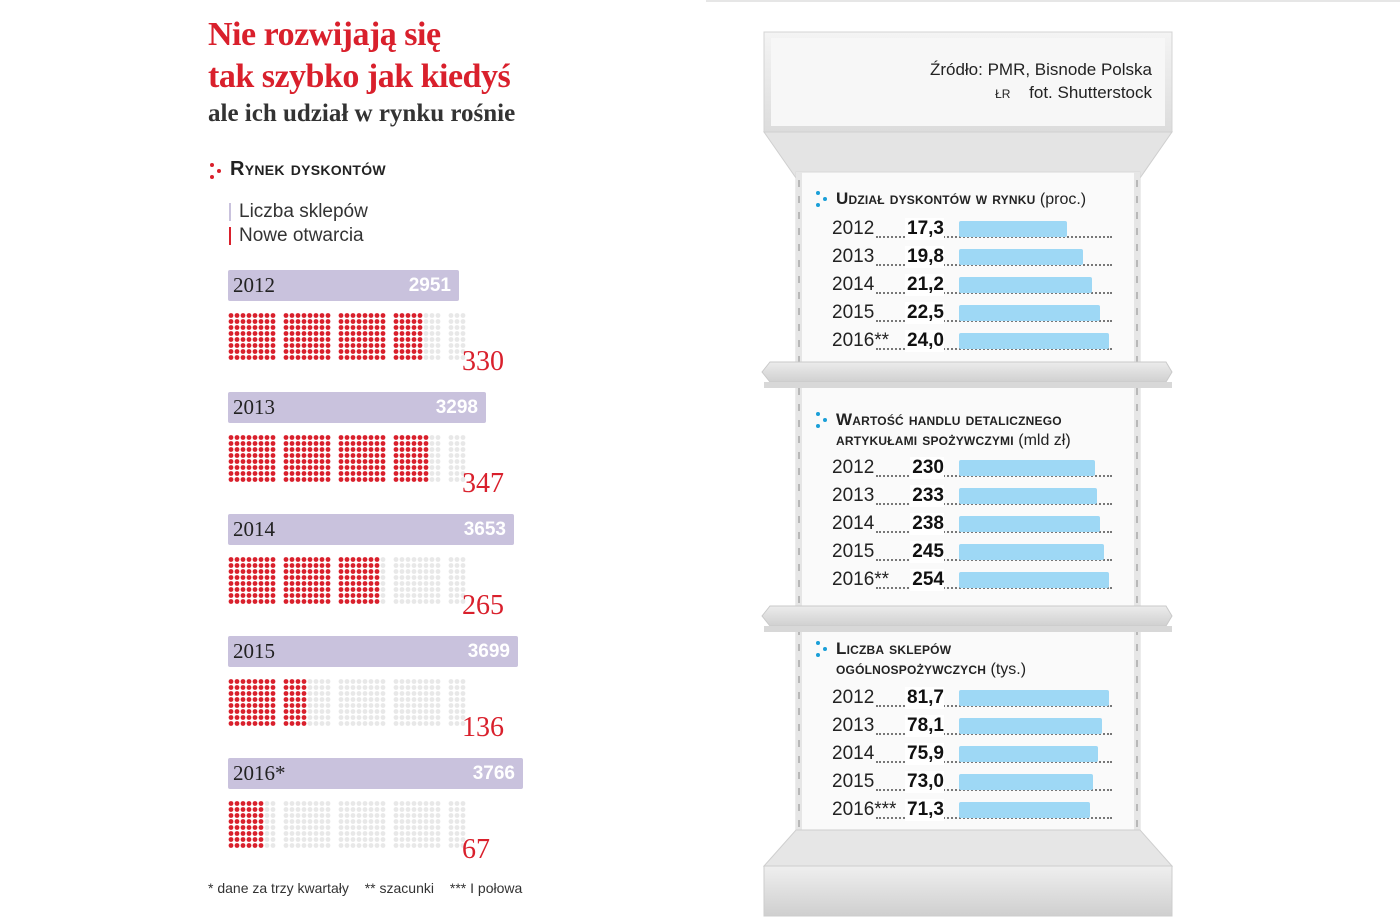  I want to click on shelf-header-face, so click(968, 82).